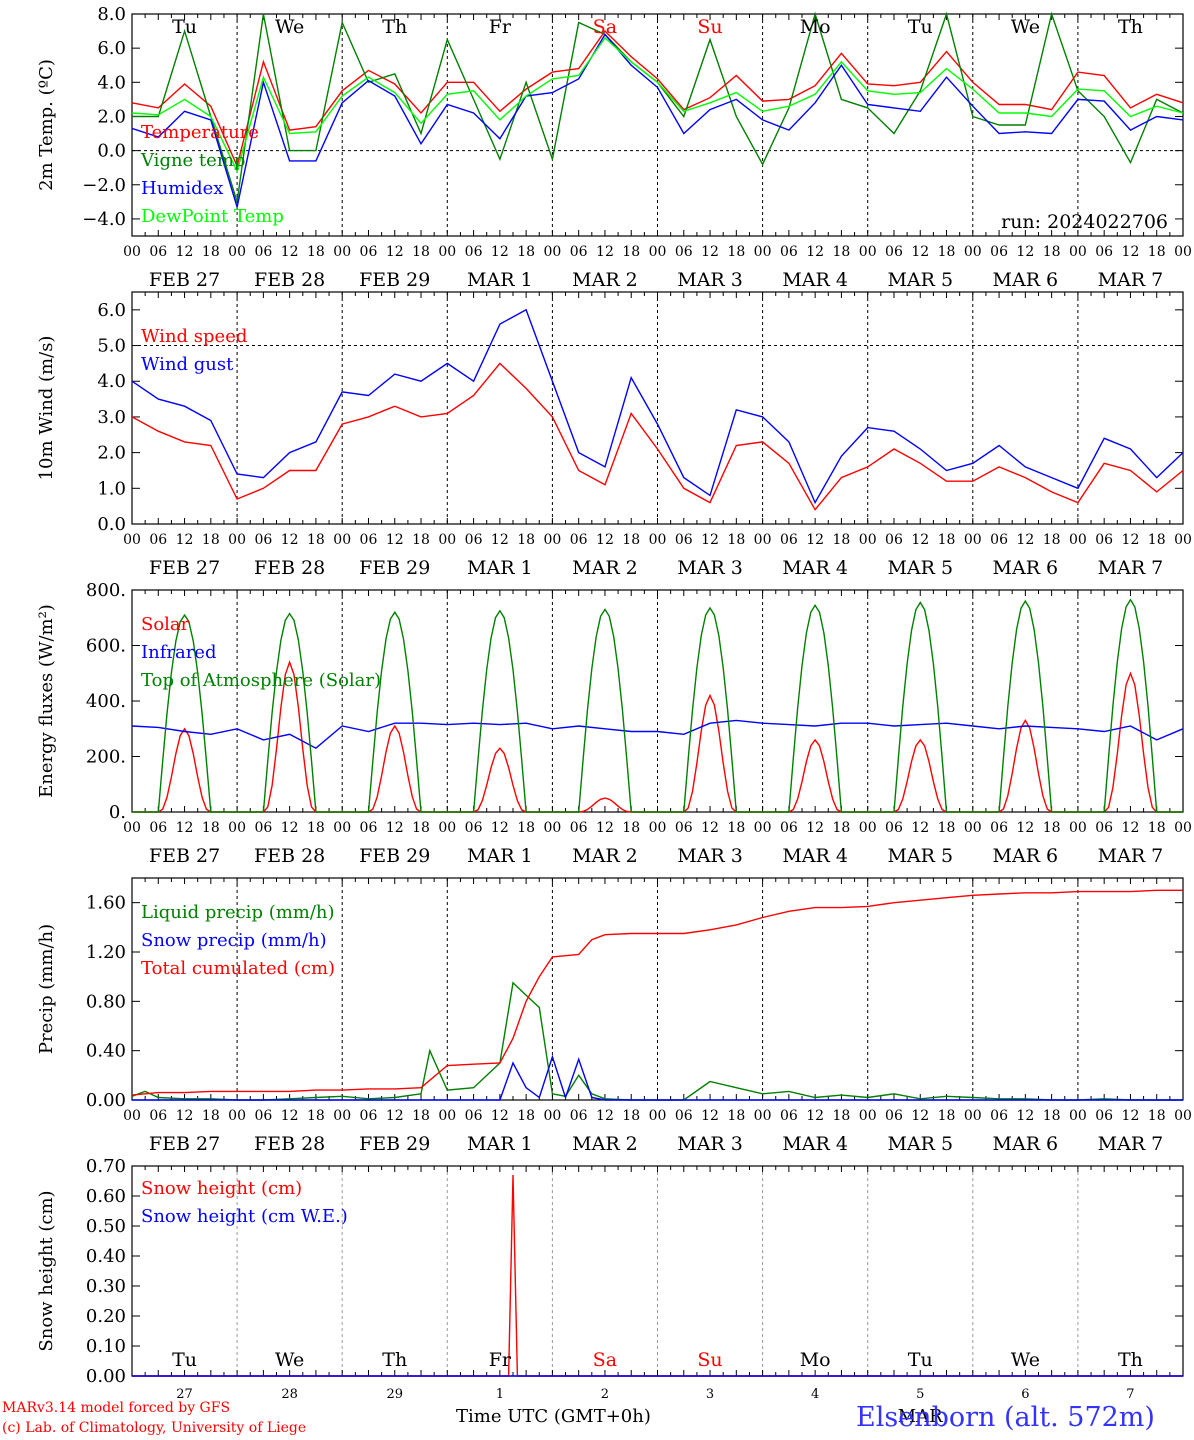 This screenshot has width=1194, height=1440. What do you see at coordinates (104, 185) in the screenshot?
I see `y-tick-label: −2.0` at bounding box center [104, 185].